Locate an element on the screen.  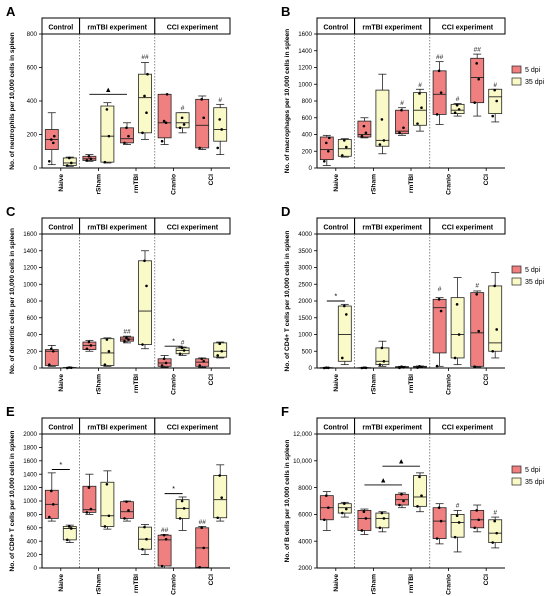
y-tick-label: 800 is located at coordinates (32, 34).